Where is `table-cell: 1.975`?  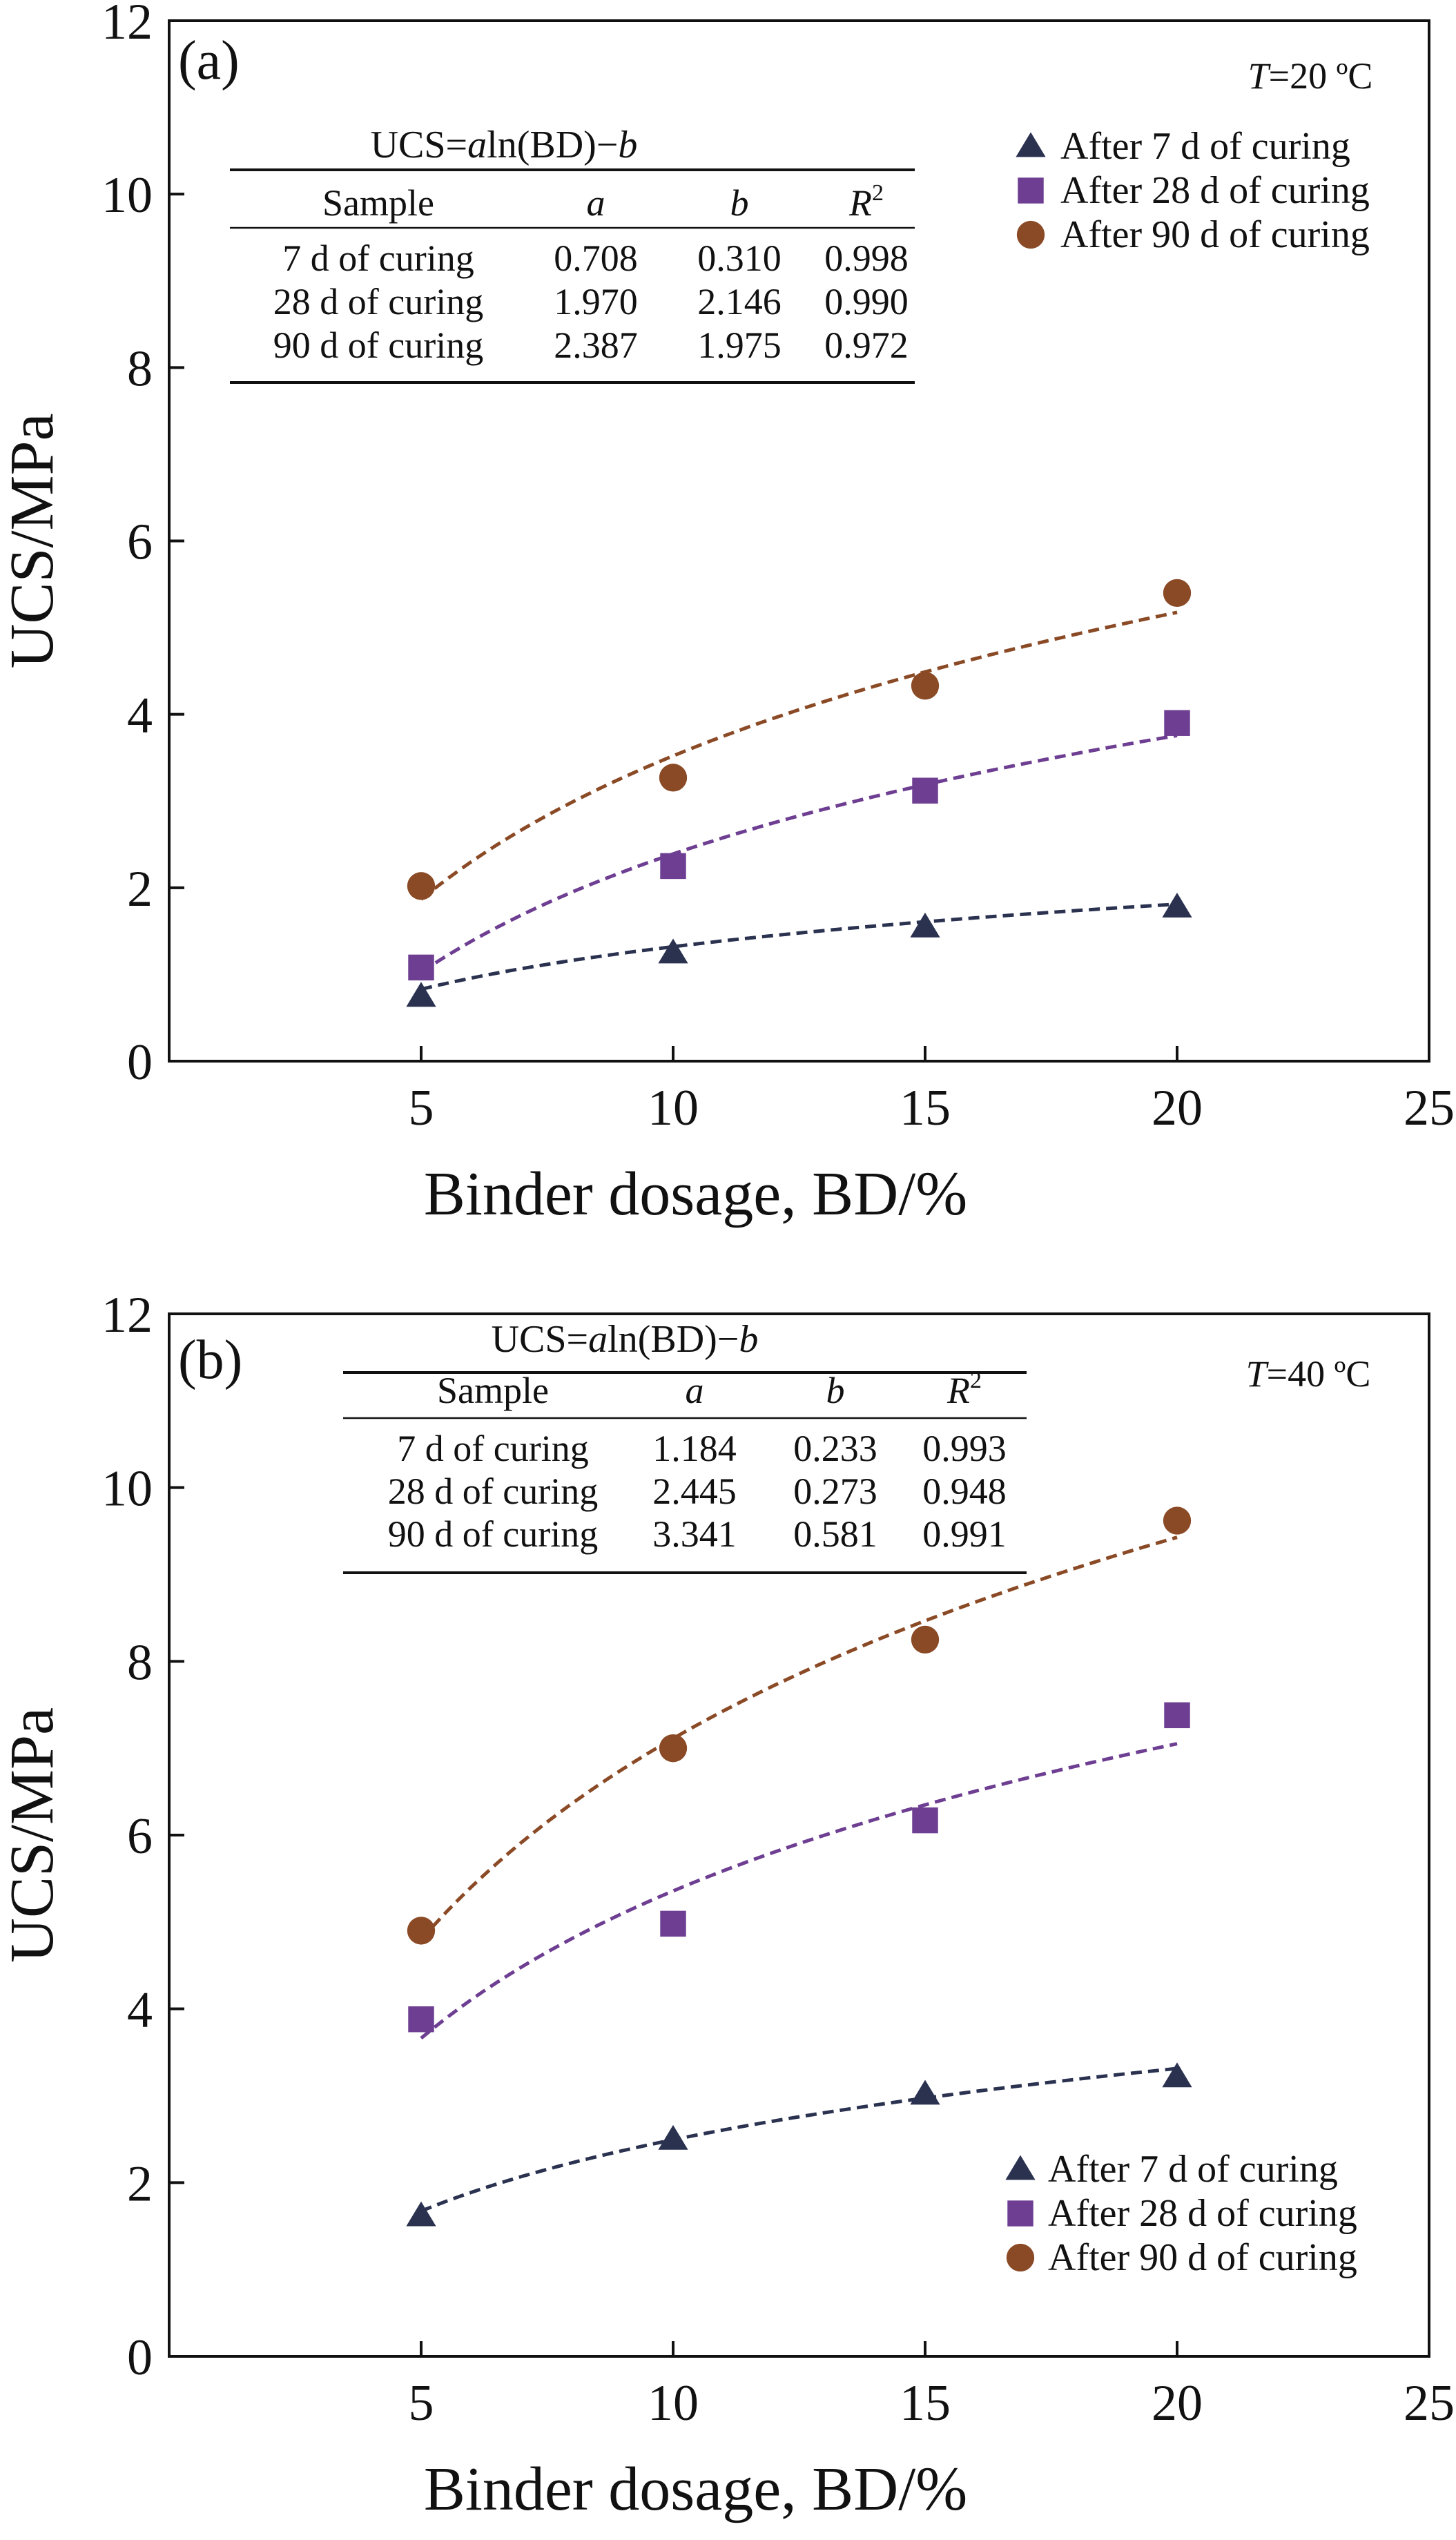
table-cell: 1.975 is located at coordinates (739, 345).